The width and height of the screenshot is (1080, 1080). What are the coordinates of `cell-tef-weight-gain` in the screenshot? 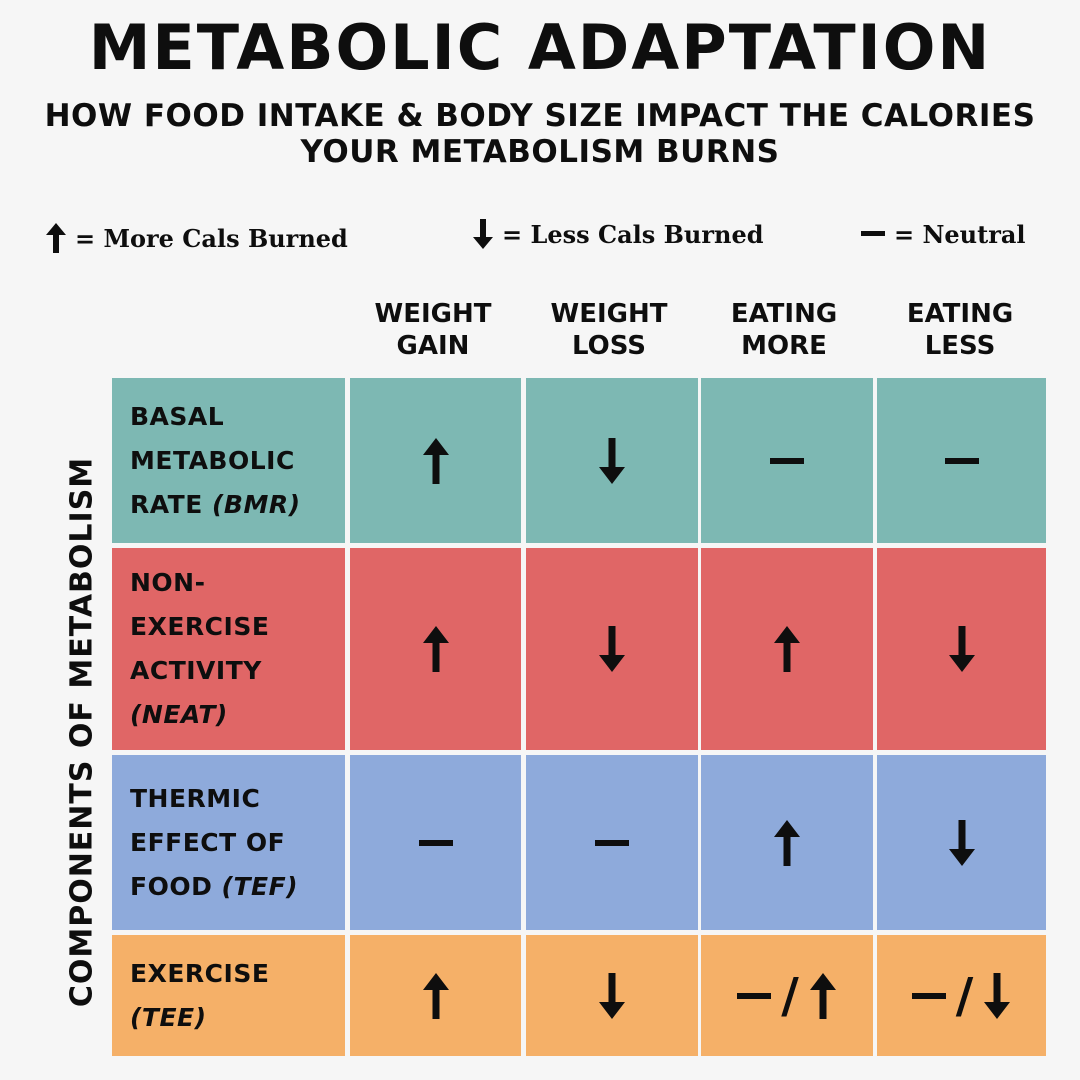 It's located at (435, 842).